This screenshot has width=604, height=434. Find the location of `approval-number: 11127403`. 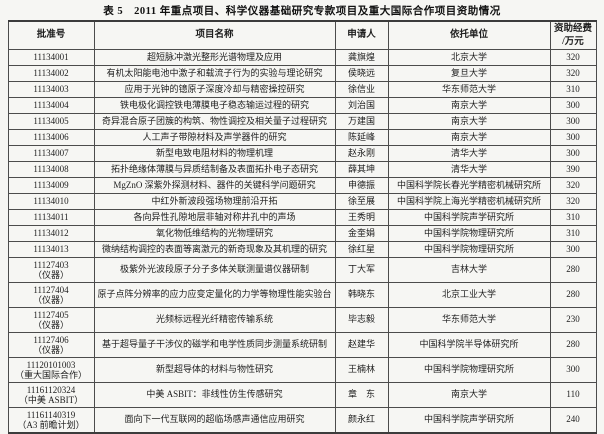

approval-number: 11127403 is located at coordinates (51, 264).